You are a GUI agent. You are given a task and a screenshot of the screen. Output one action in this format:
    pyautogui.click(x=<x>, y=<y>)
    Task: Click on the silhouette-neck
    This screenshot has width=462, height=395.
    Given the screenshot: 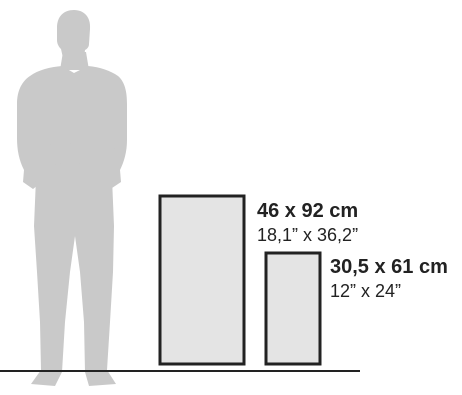 What is the action you would take?
    pyautogui.click(x=74, y=61)
    